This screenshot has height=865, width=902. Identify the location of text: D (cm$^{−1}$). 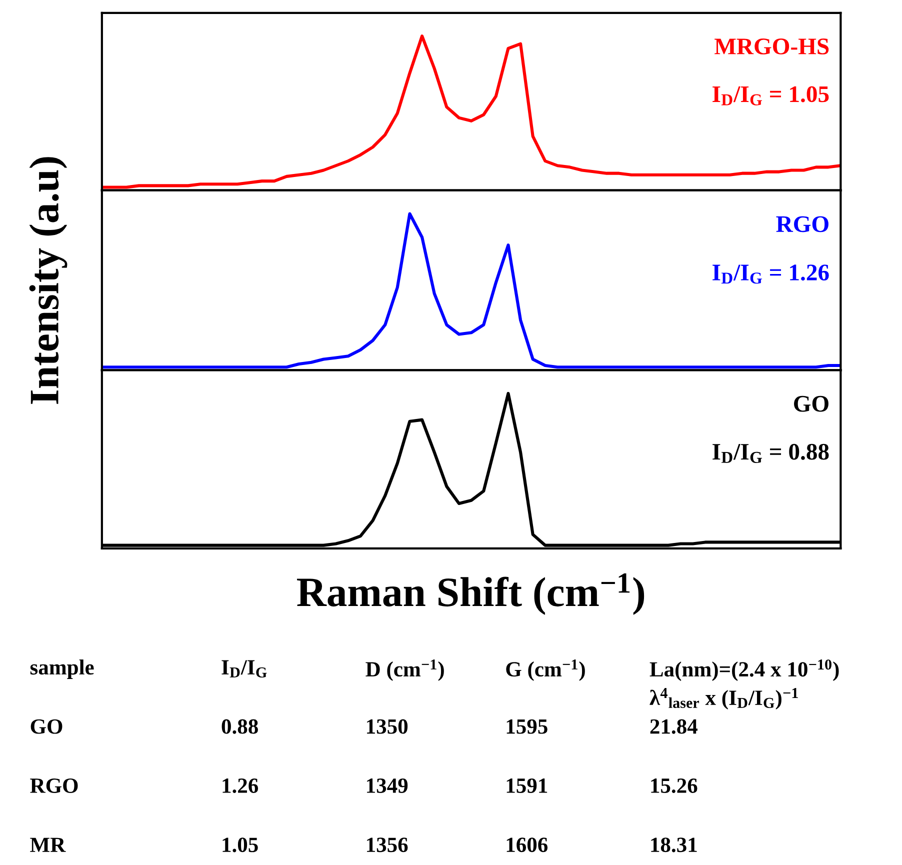
(405, 670).